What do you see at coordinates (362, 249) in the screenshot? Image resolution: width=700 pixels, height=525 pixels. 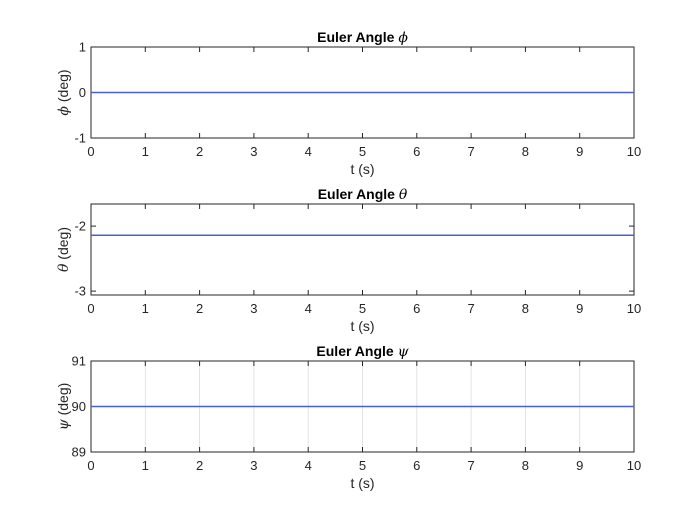 I see `plot-area` at bounding box center [362, 249].